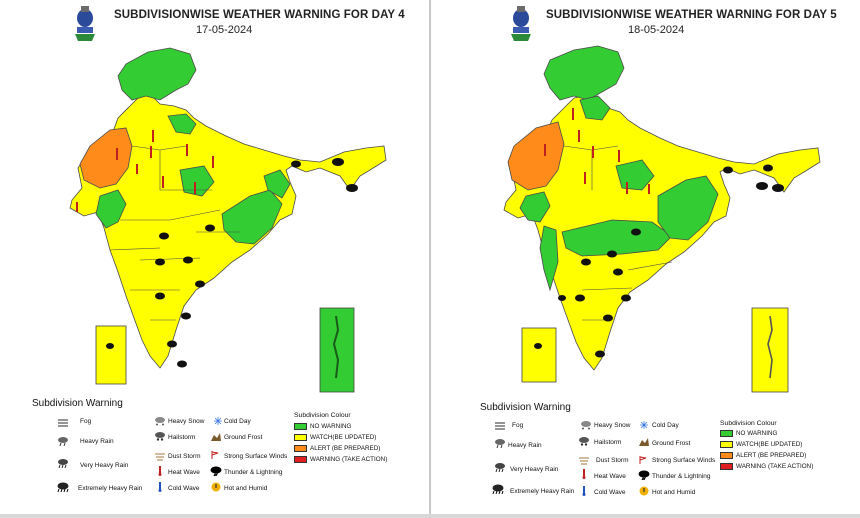  What do you see at coordinates (277, 184) in the screenshot?
I see `subdivision-gangetic-wb` at bounding box center [277, 184].